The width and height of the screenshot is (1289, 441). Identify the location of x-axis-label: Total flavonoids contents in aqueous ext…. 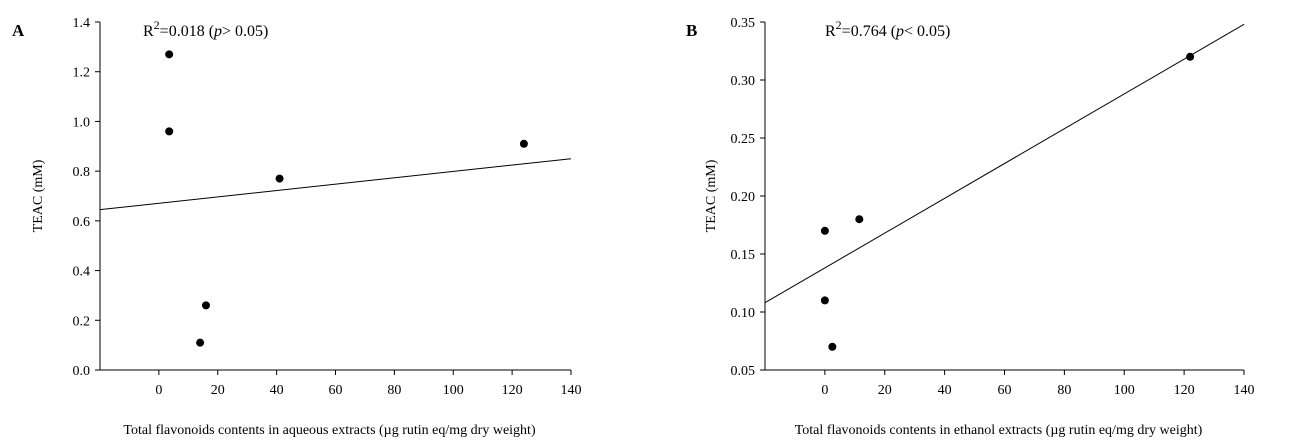
(329, 430).